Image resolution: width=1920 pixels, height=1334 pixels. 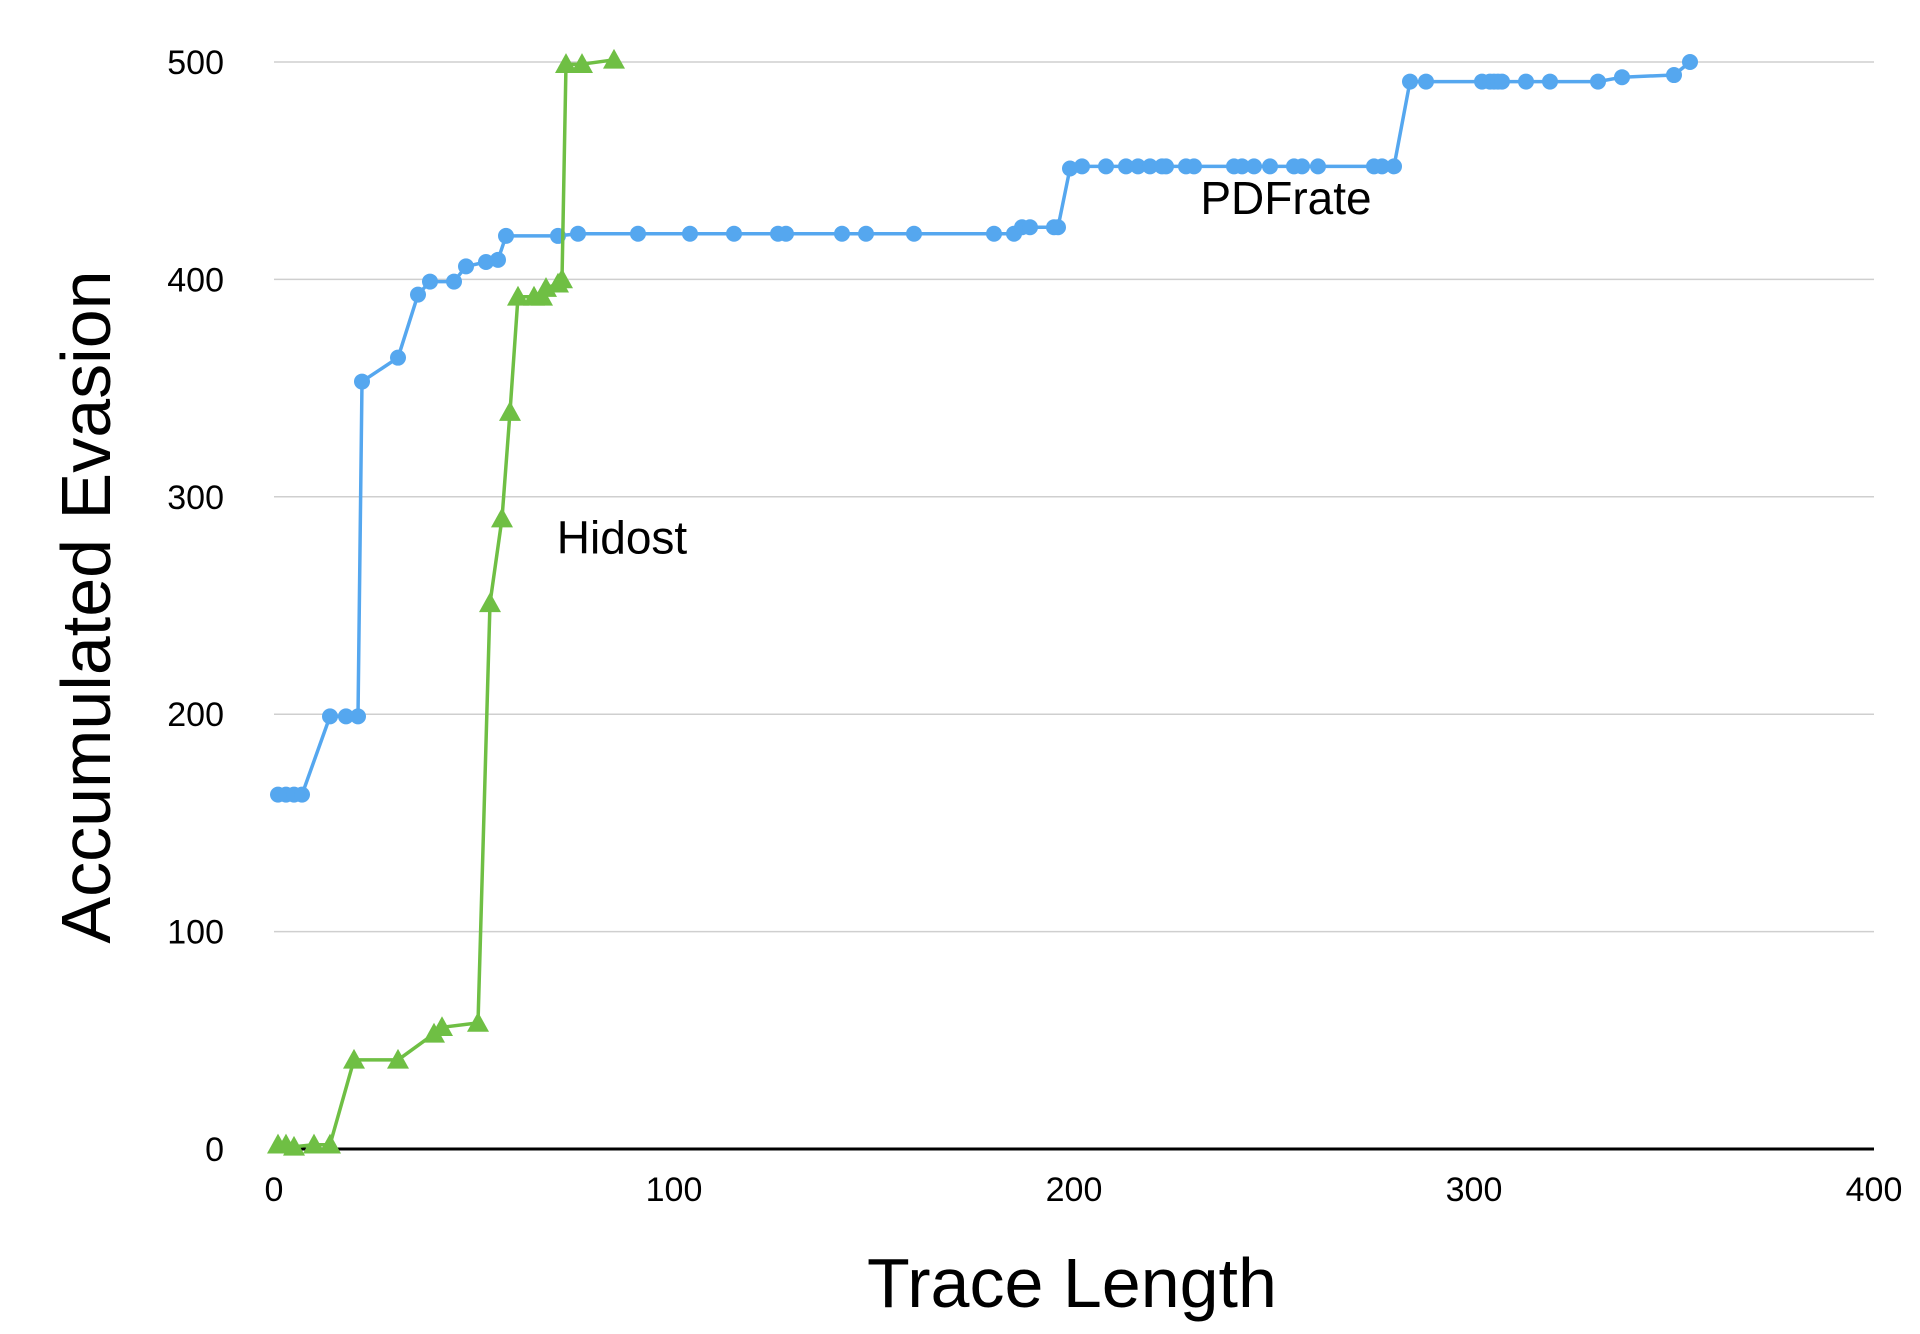 What do you see at coordinates (964, 367) in the screenshot?
I see `annotations: PDFrate Hidost` at bounding box center [964, 367].